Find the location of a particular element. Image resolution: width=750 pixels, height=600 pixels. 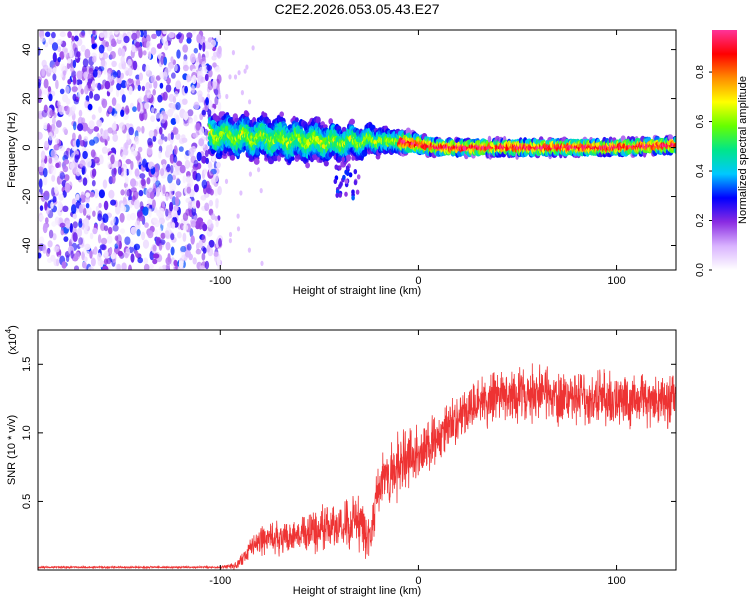

y-tick-label: 0 is located at coordinates (27, 147).